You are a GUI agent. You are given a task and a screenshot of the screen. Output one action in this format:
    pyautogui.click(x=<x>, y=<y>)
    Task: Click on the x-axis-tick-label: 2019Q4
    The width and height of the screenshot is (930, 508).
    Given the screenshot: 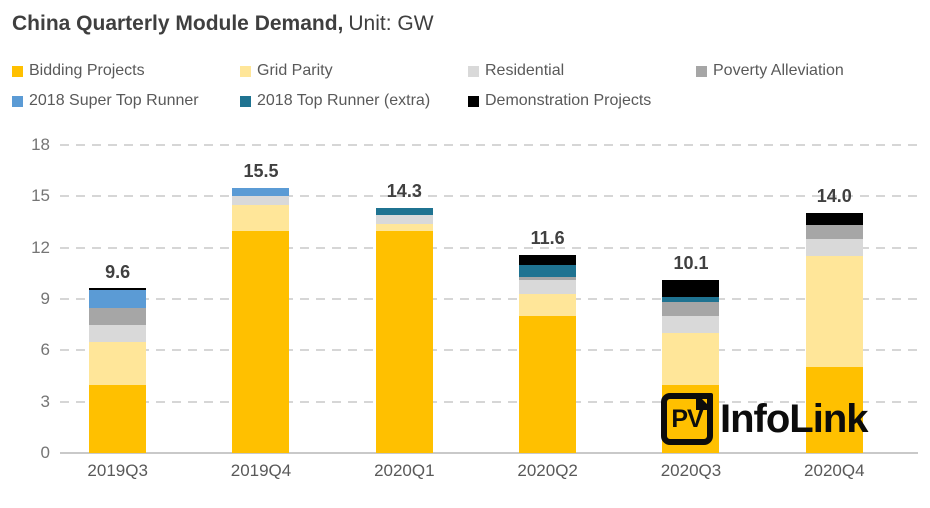 What is the action you would take?
    pyautogui.click(x=261, y=470)
    